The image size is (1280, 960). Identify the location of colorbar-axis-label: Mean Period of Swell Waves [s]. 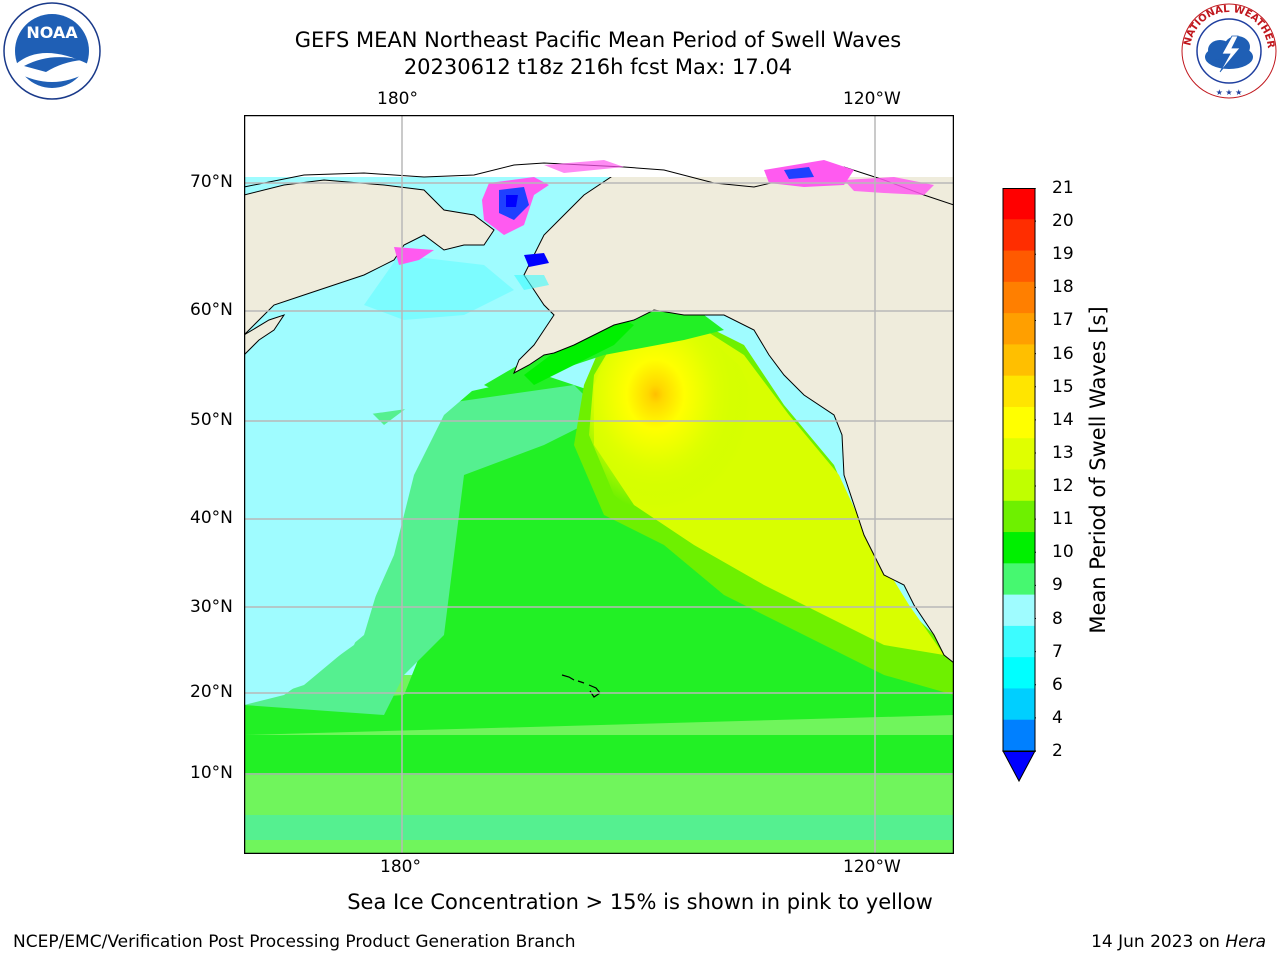
(1098, 470).